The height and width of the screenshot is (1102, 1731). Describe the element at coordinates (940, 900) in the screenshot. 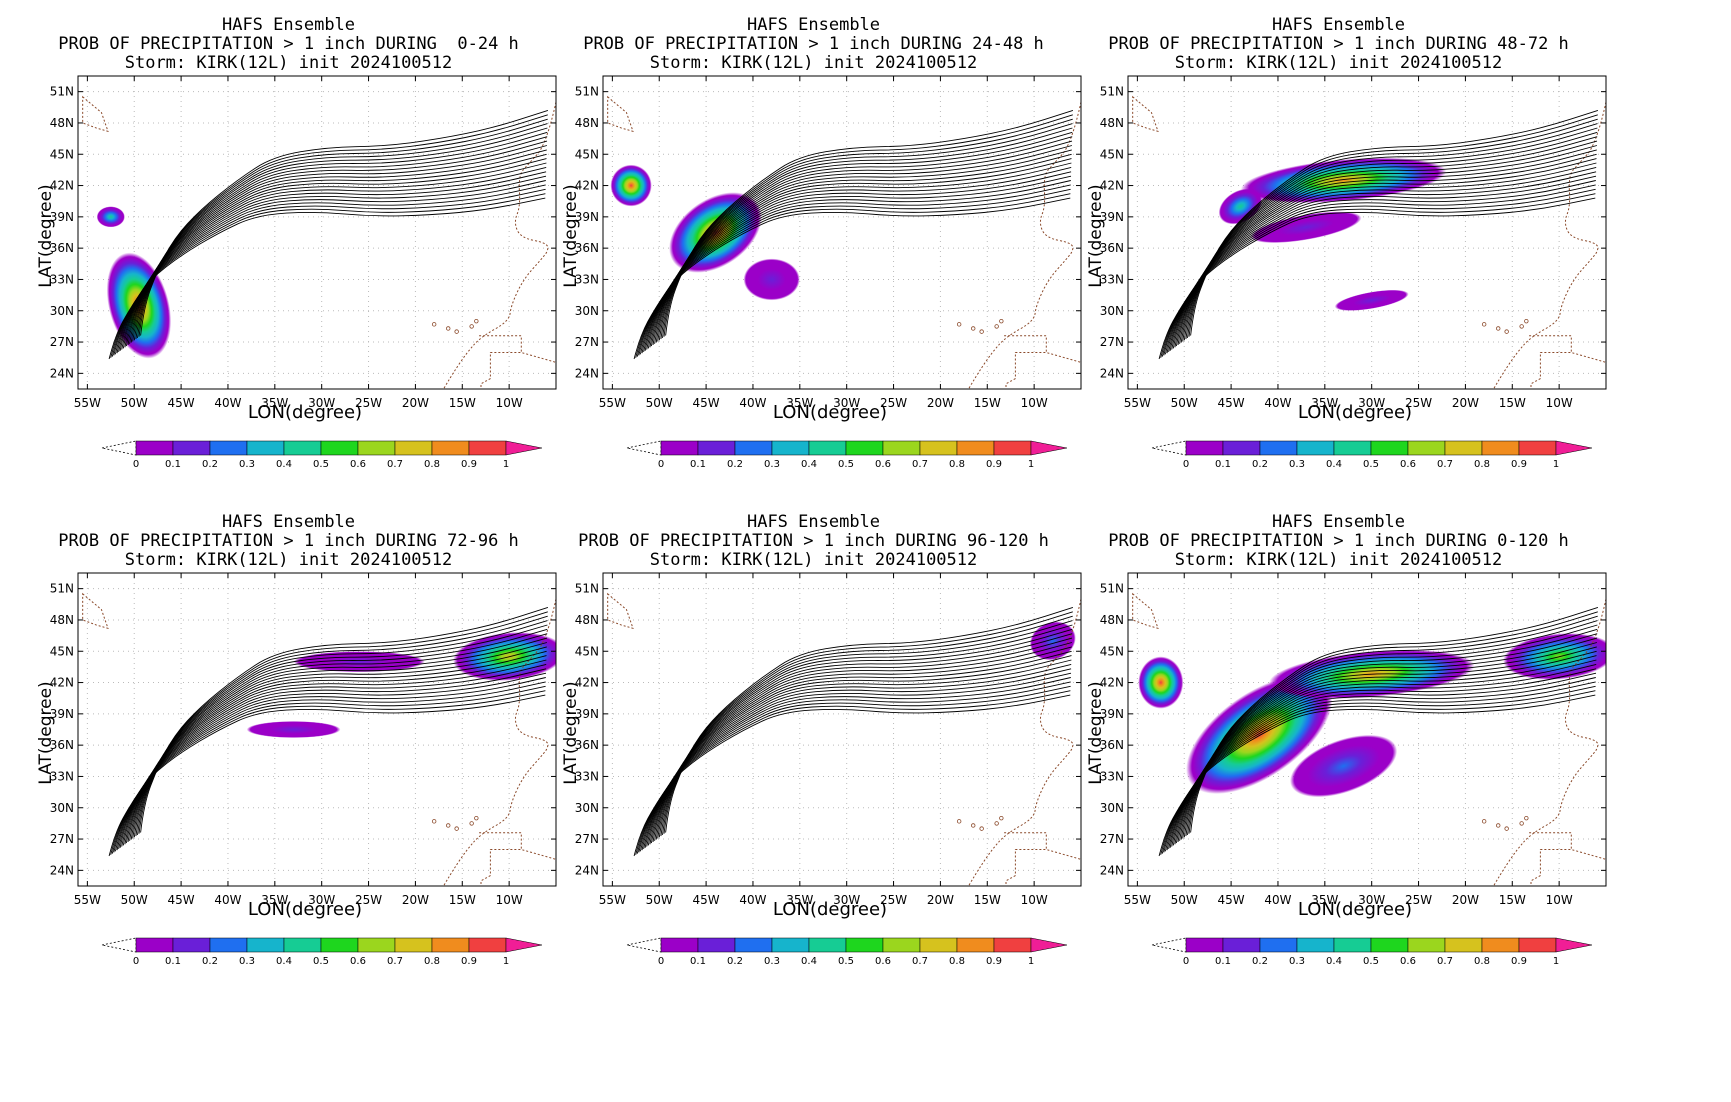

I see `lon-tick-label: 20W` at that location.